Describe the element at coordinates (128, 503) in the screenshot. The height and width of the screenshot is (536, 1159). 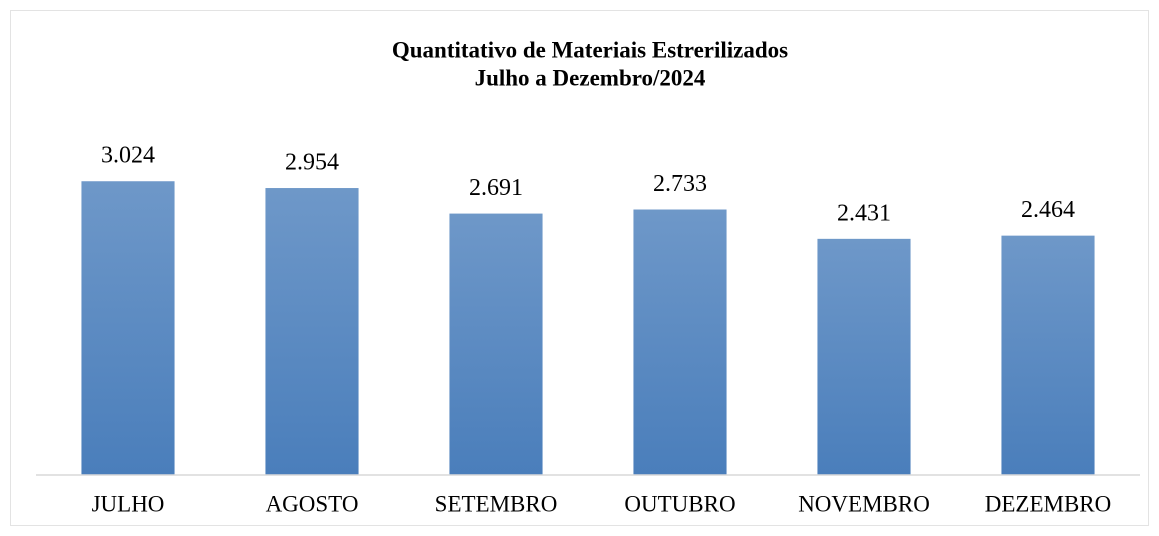
I see `x-tick-label: JULHO` at that location.